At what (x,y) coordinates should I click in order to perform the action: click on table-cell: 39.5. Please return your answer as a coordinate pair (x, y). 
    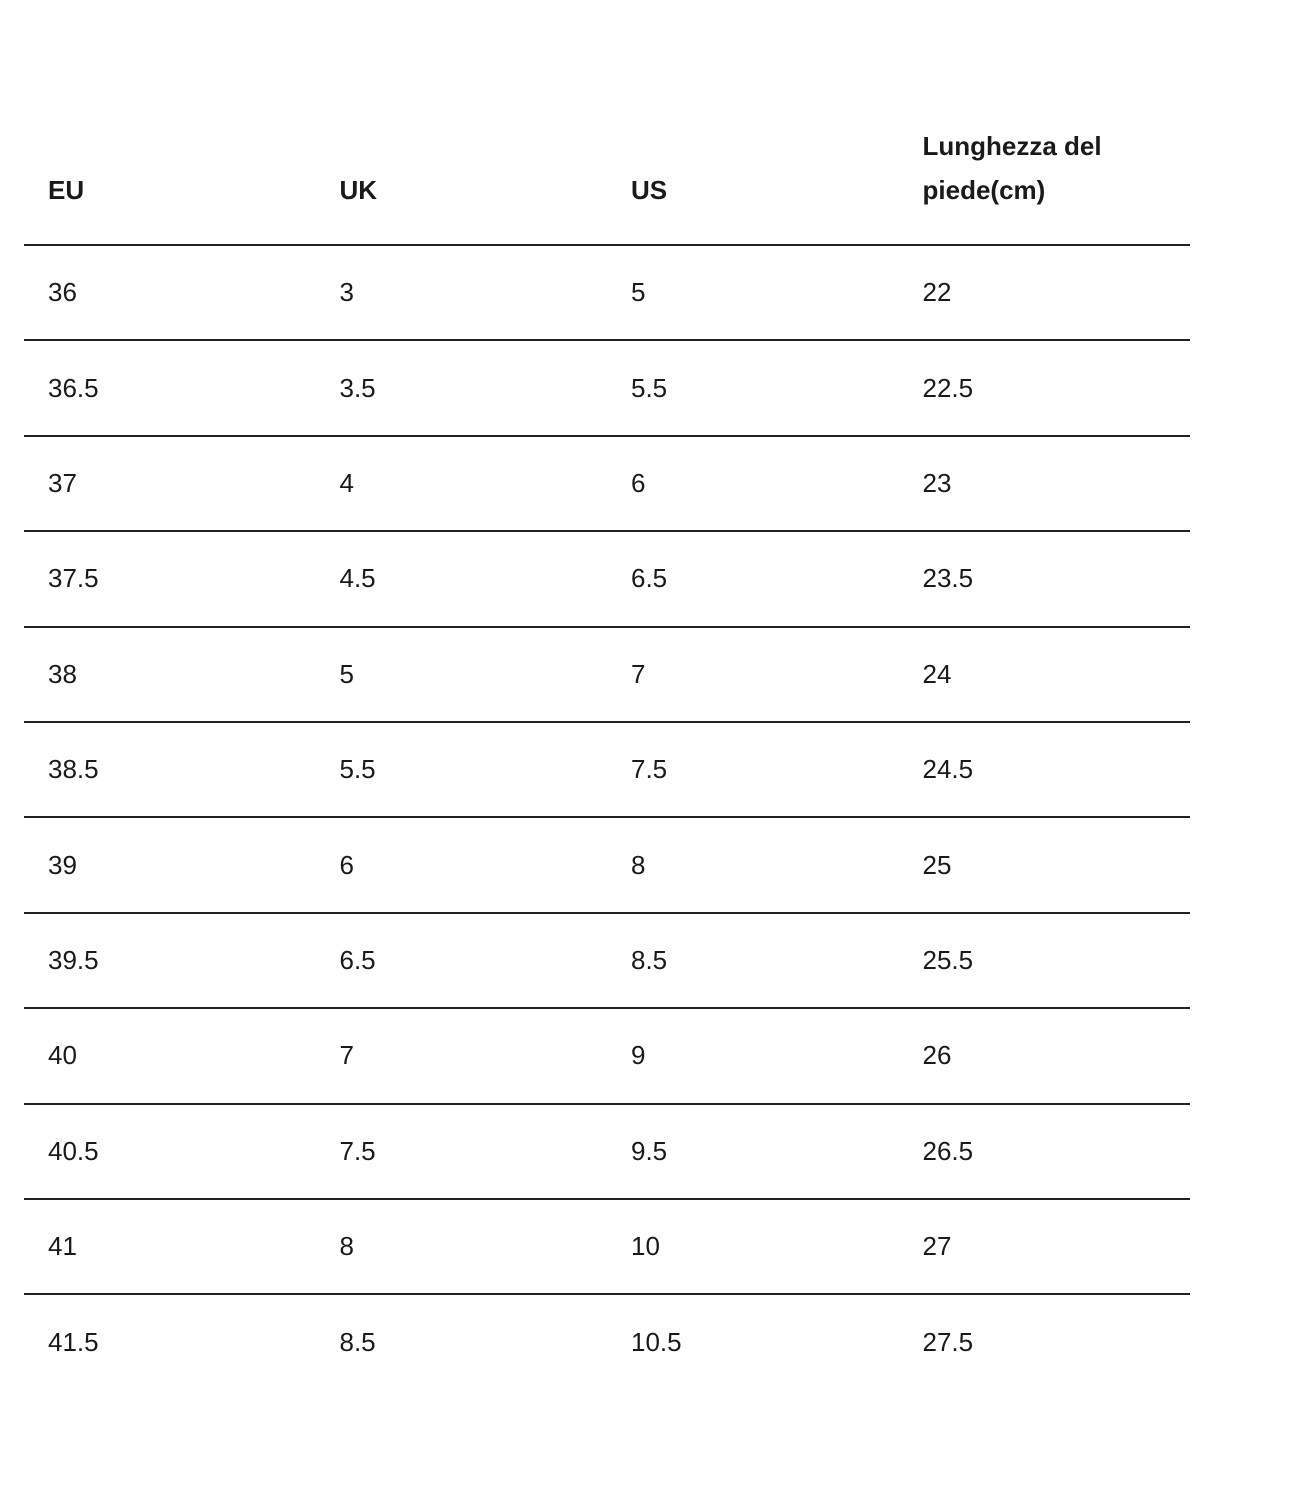
    Looking at the image, I should click on (73, 959).